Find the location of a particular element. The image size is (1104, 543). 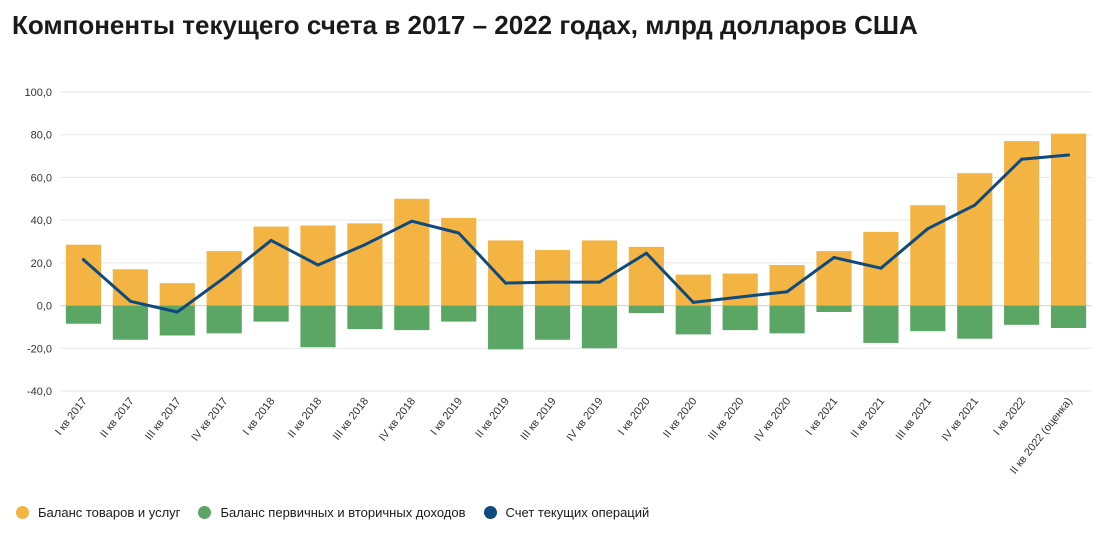

y-tick-label: 40,0 is located at coordinates (41, 221).